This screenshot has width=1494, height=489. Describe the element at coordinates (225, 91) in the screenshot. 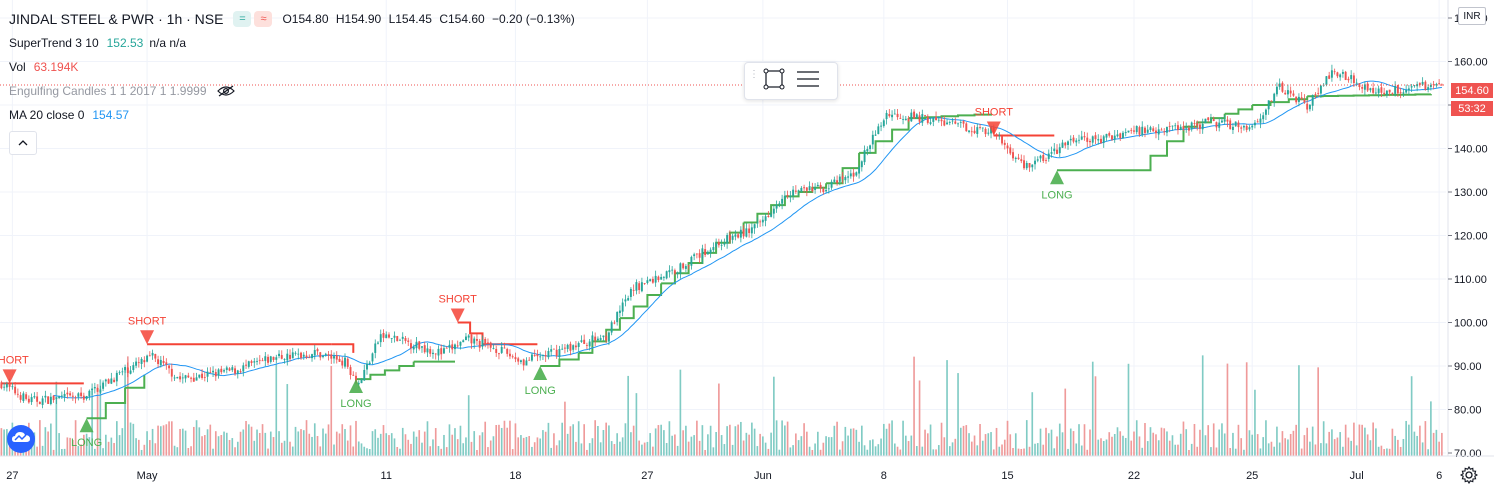

I see `eye-hidden-icon` at that location.